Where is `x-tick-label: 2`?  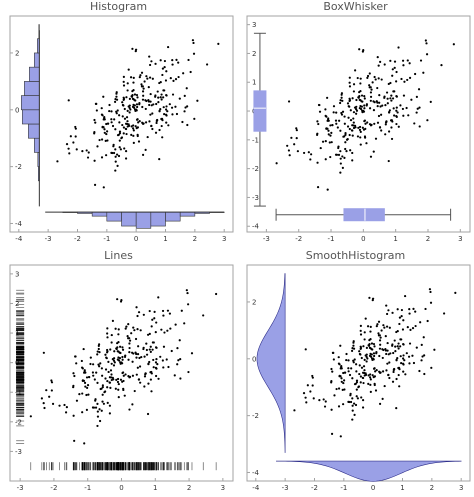 x-tick-label: 2 is located at coordinates (189, 488).